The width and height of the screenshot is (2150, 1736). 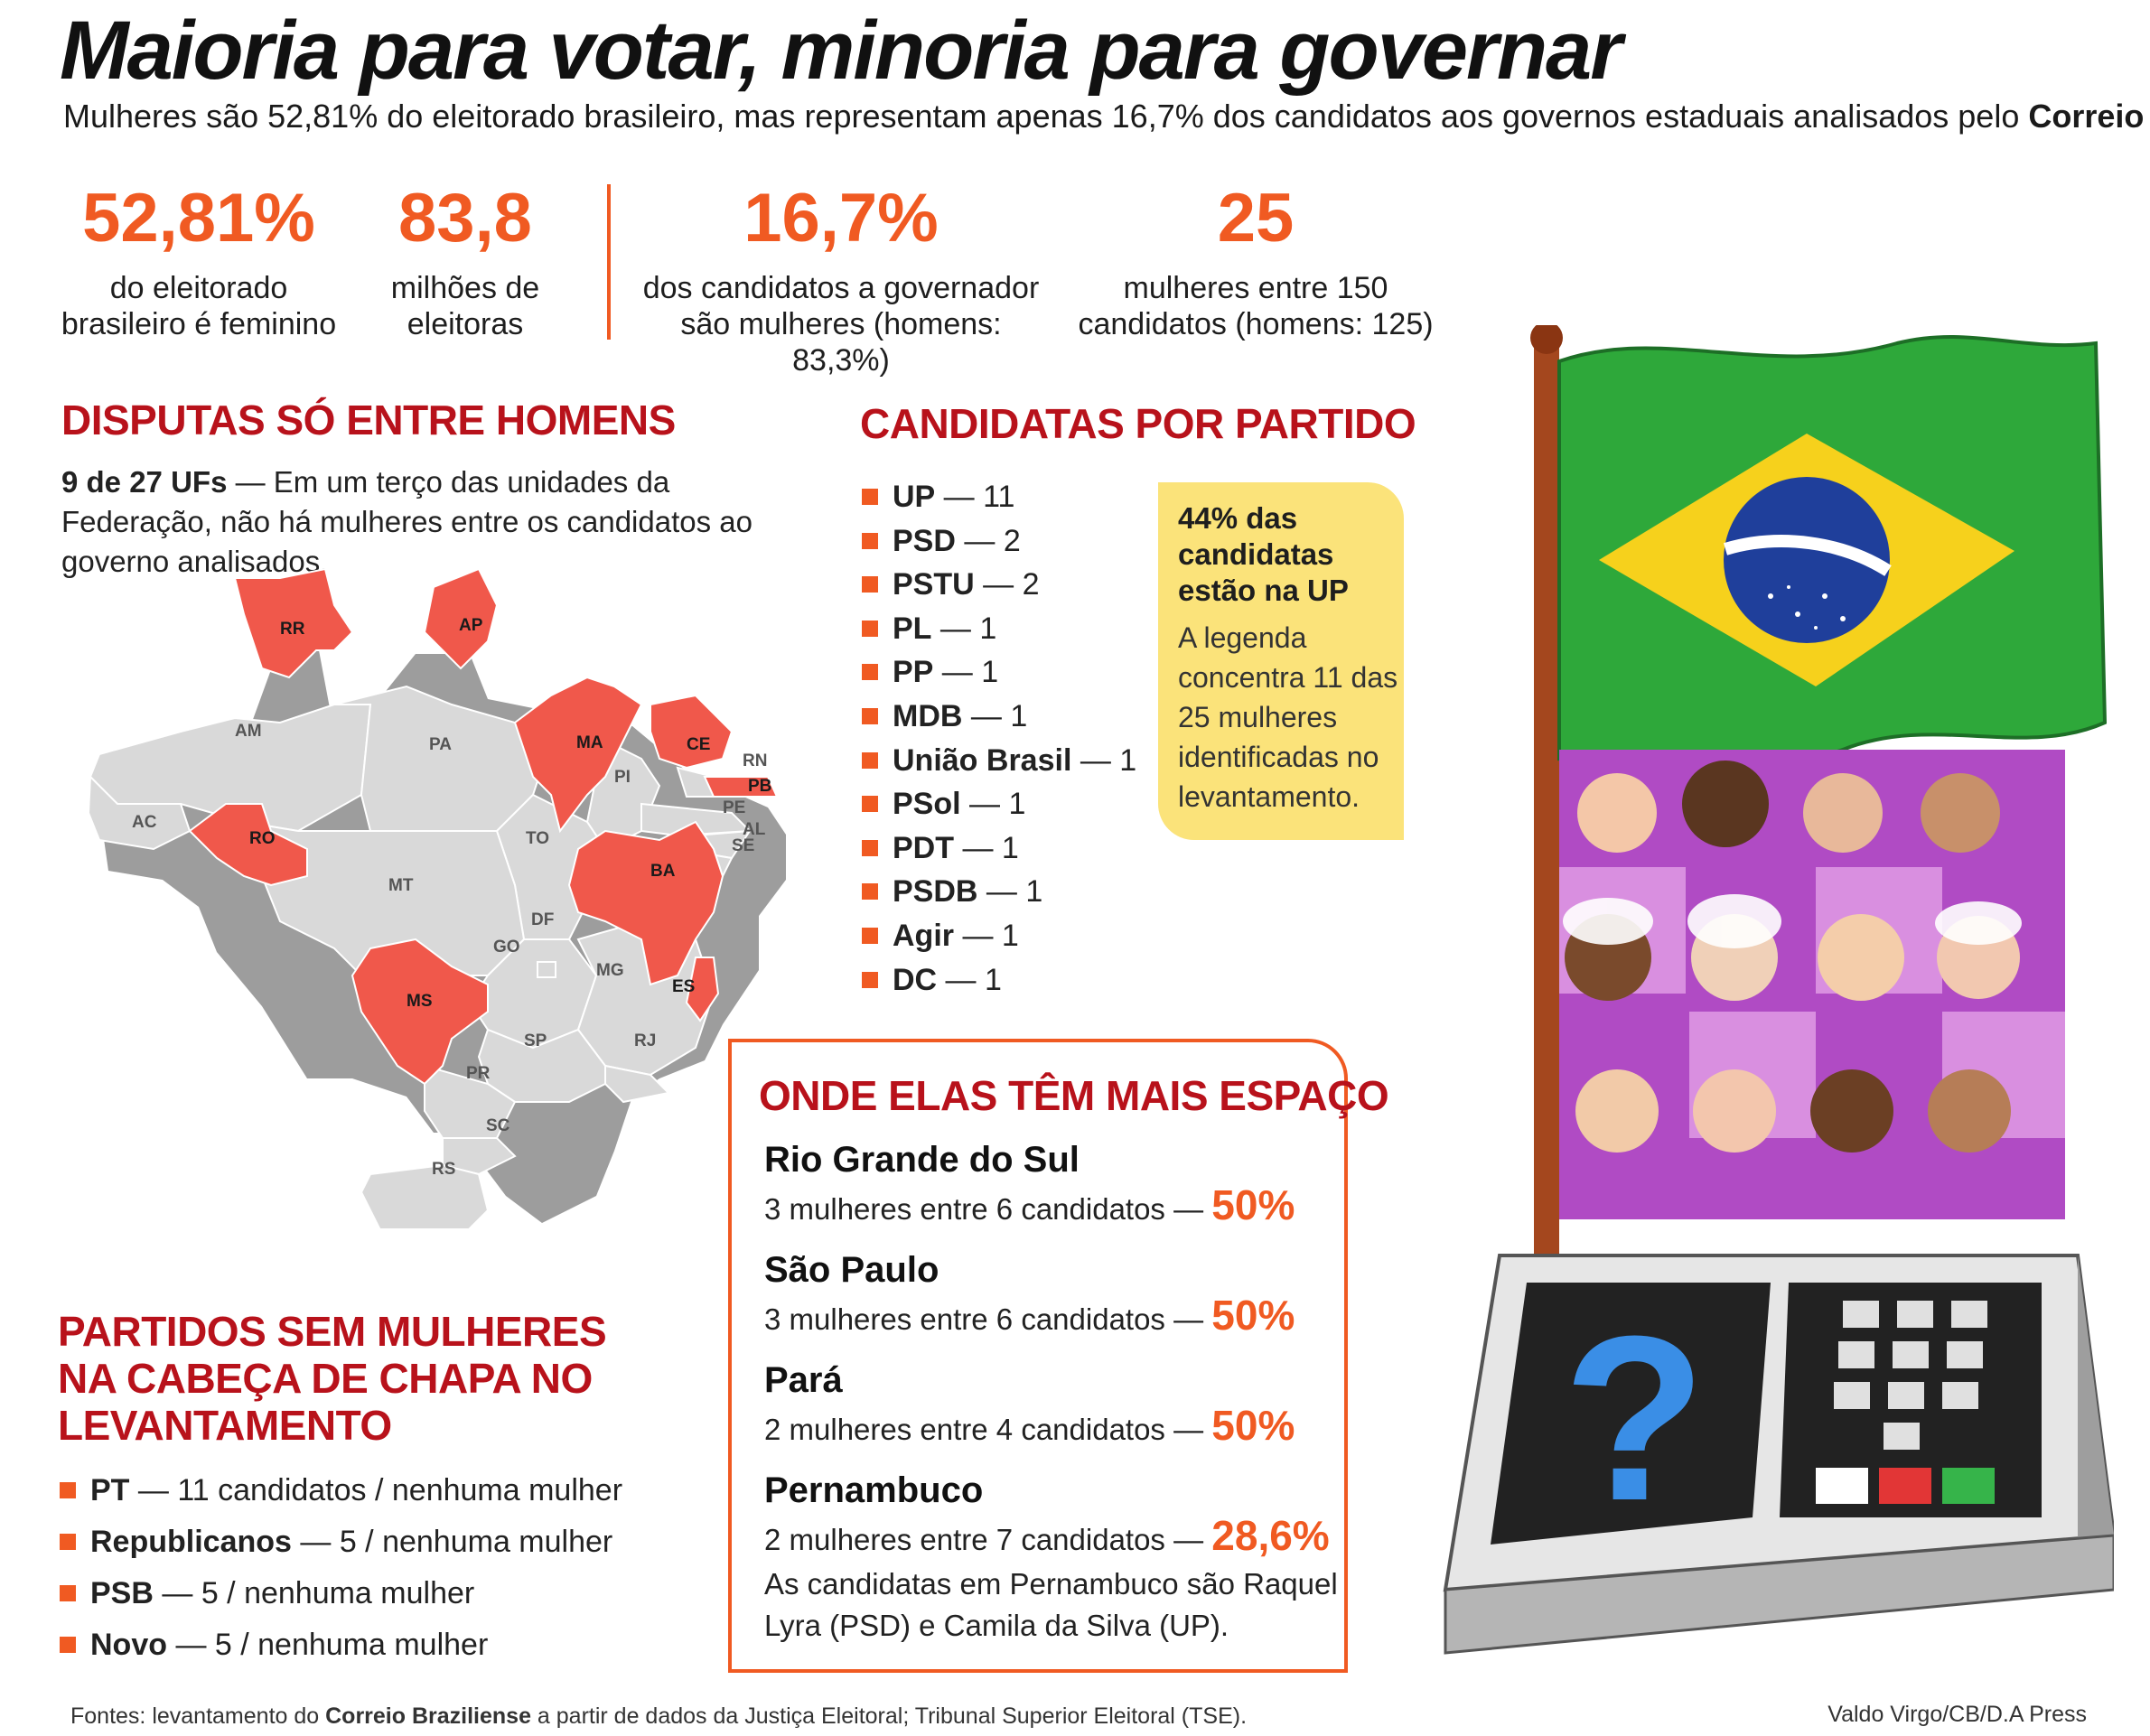 What do you see at coordinates (754, 829) in the screenshot?
I see `map-label-al: AL` at bounding box center [754, 829].